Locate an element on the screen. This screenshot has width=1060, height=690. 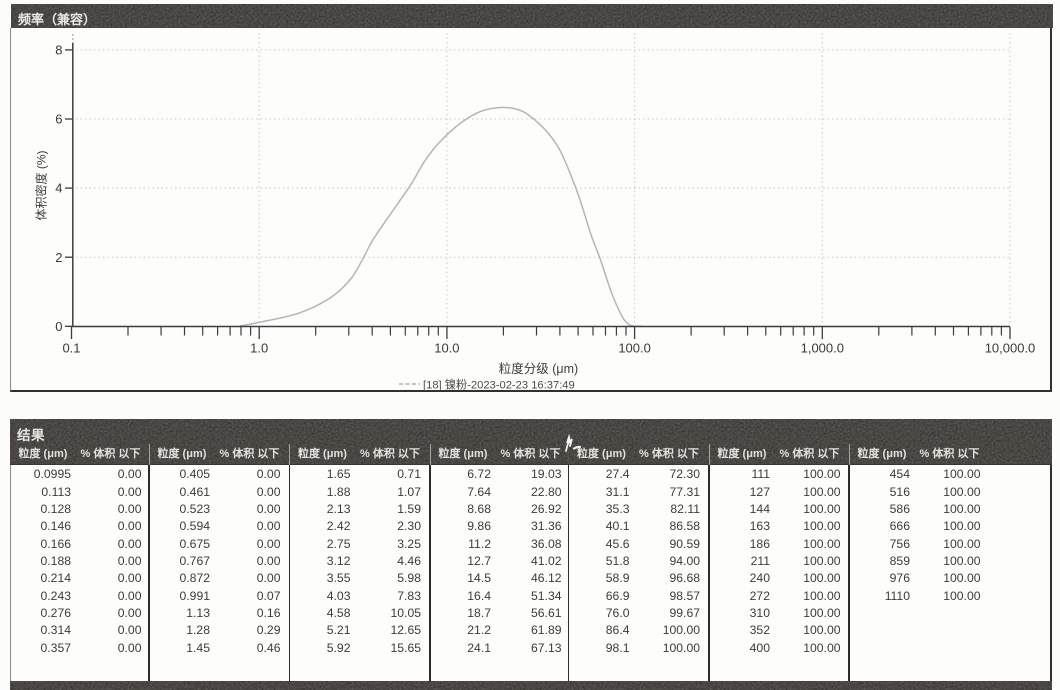
svg-text: 1.0 is located at coordinates (259, 348).